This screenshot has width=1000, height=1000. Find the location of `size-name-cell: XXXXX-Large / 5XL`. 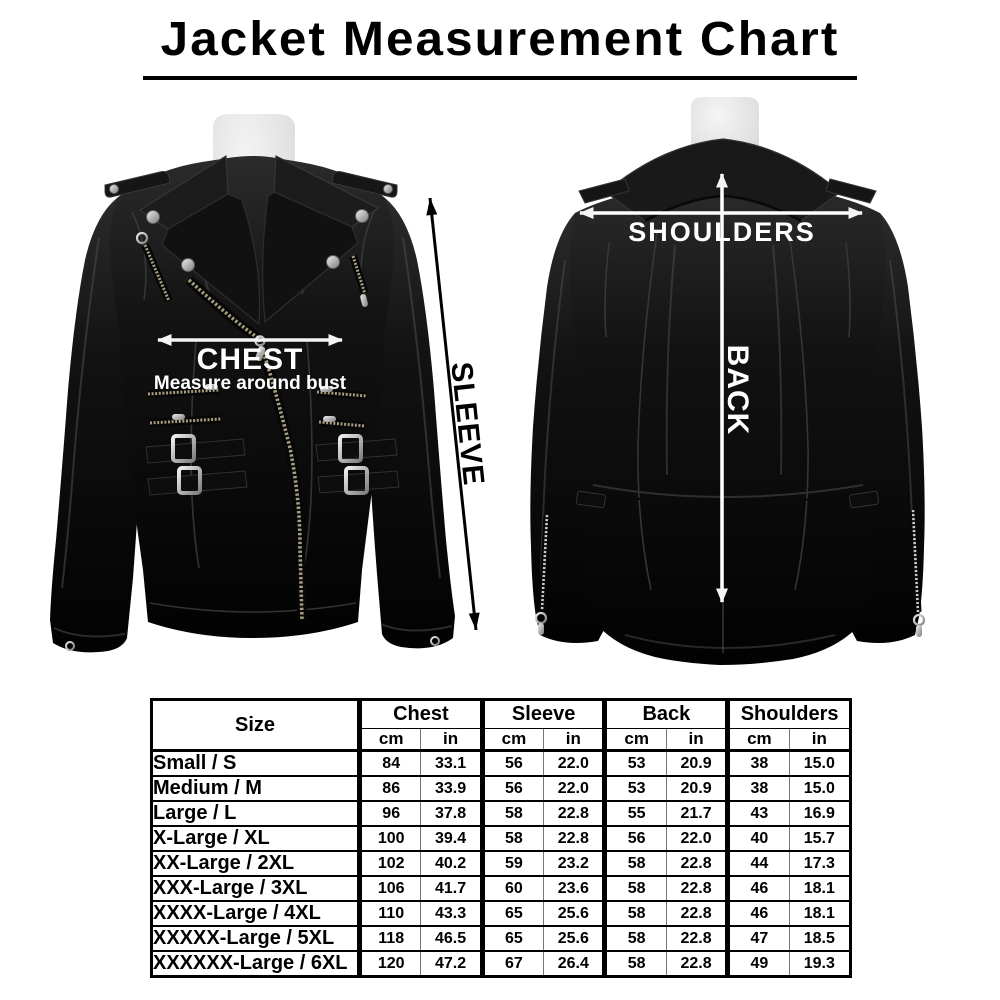

size-name-cell: XXXXX-Large / 5XL is located at coordinates (255, 938).